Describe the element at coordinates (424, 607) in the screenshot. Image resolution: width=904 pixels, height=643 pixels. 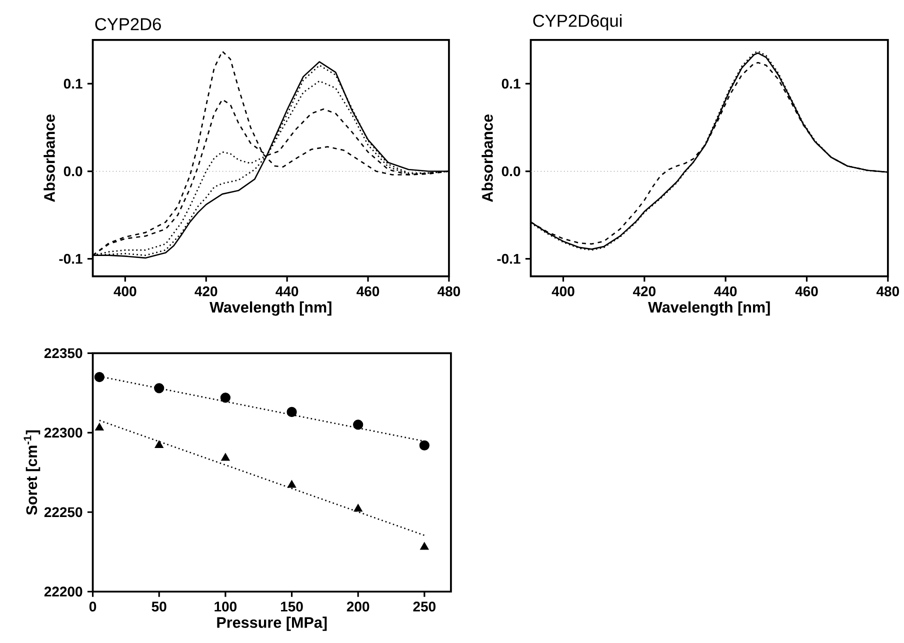
I see `x-tick-label: 250` at that location.